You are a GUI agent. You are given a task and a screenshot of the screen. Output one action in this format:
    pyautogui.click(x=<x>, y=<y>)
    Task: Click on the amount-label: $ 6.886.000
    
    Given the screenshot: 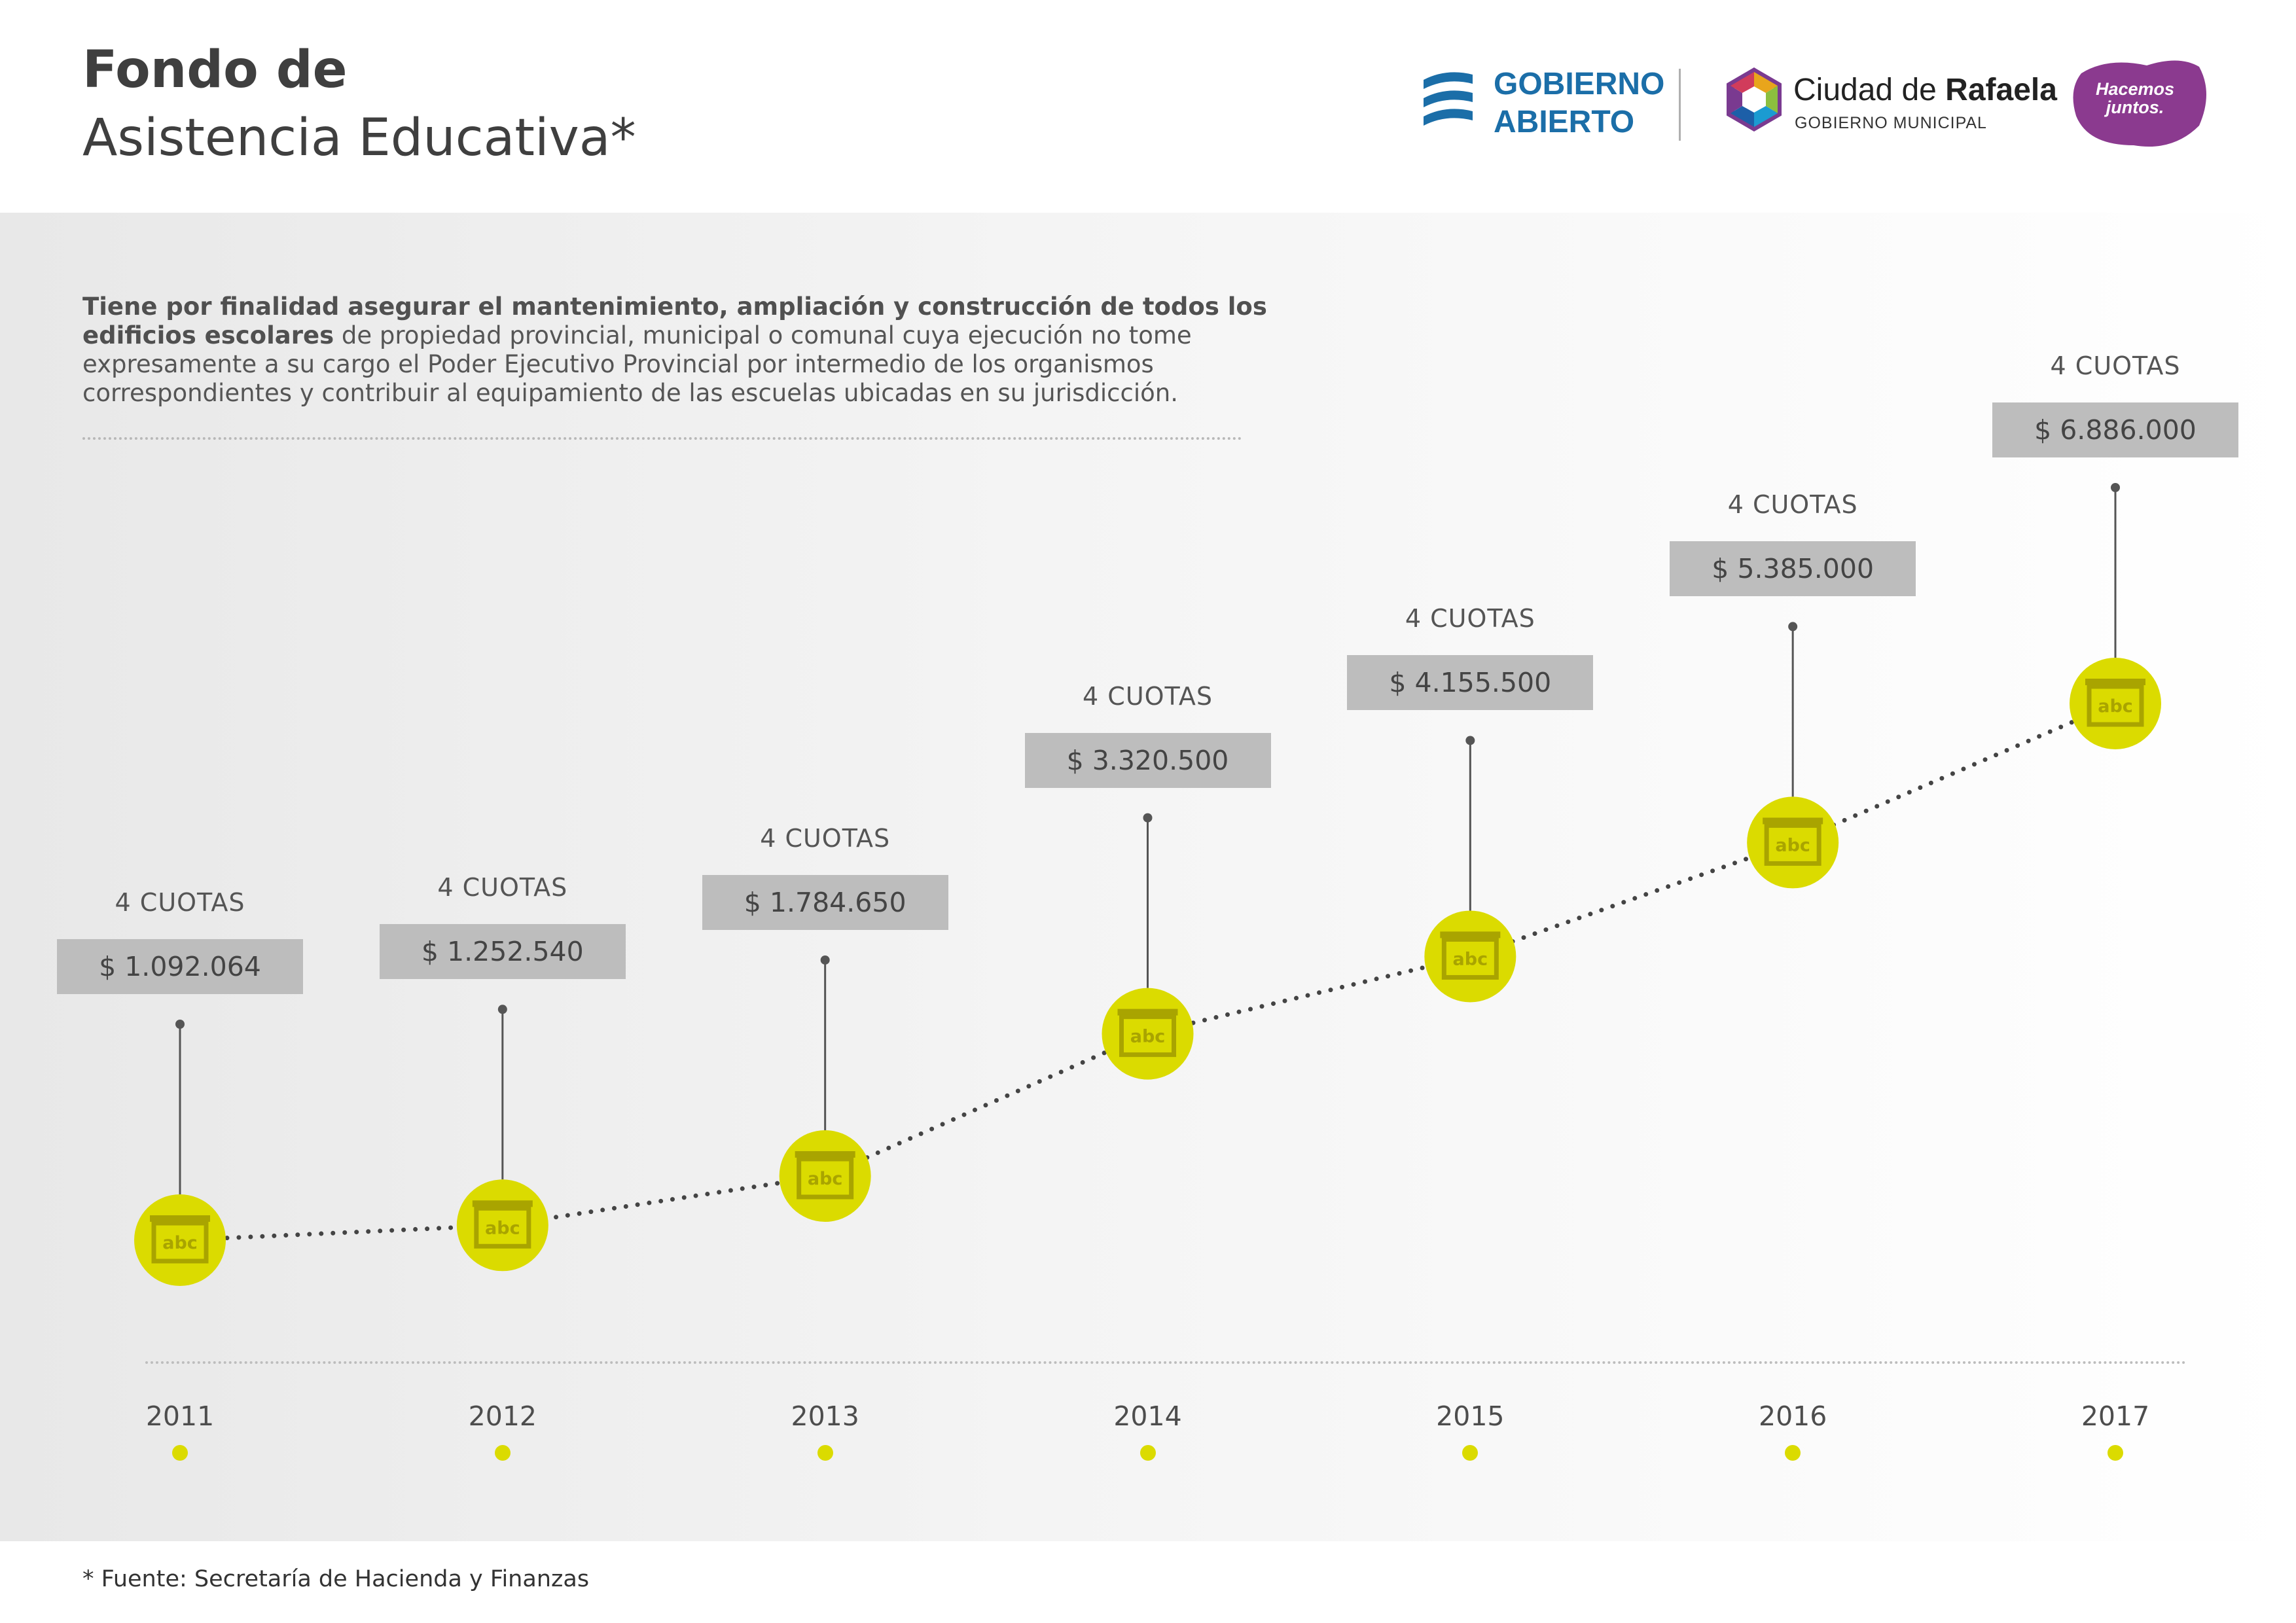 What is the action you would take?
    pyautogui.click(x=2115, y=429)
    